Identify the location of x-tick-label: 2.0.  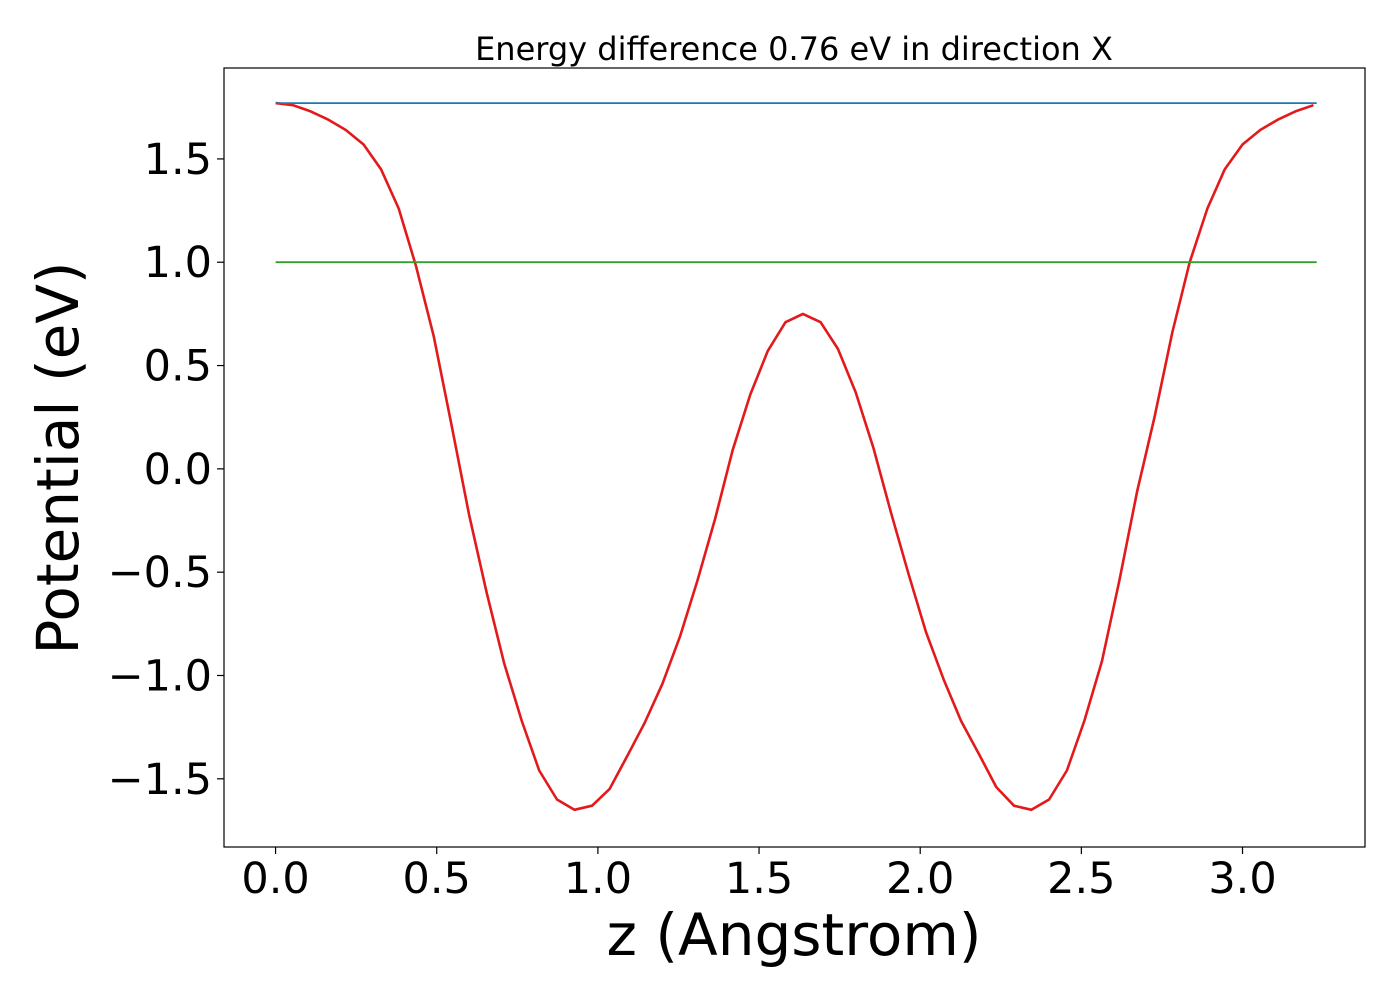
(920, 879).